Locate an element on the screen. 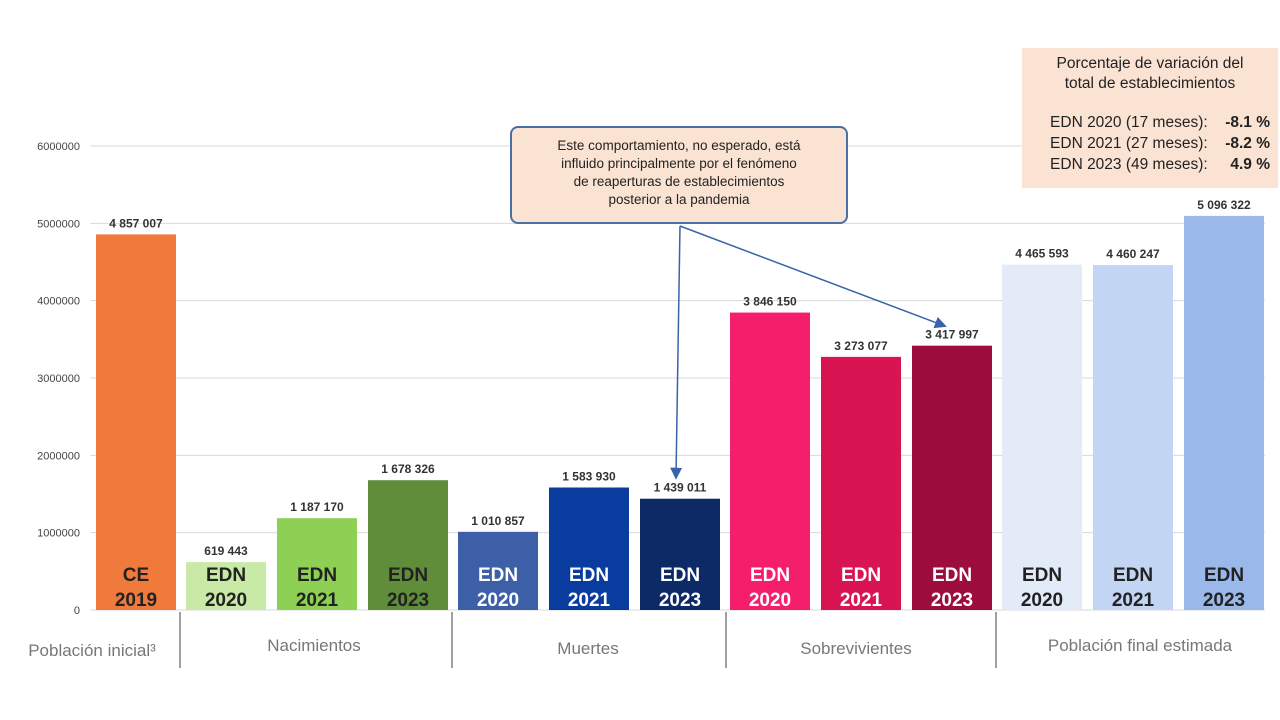  group-label: Muertes is located at coordinates (587, 648).